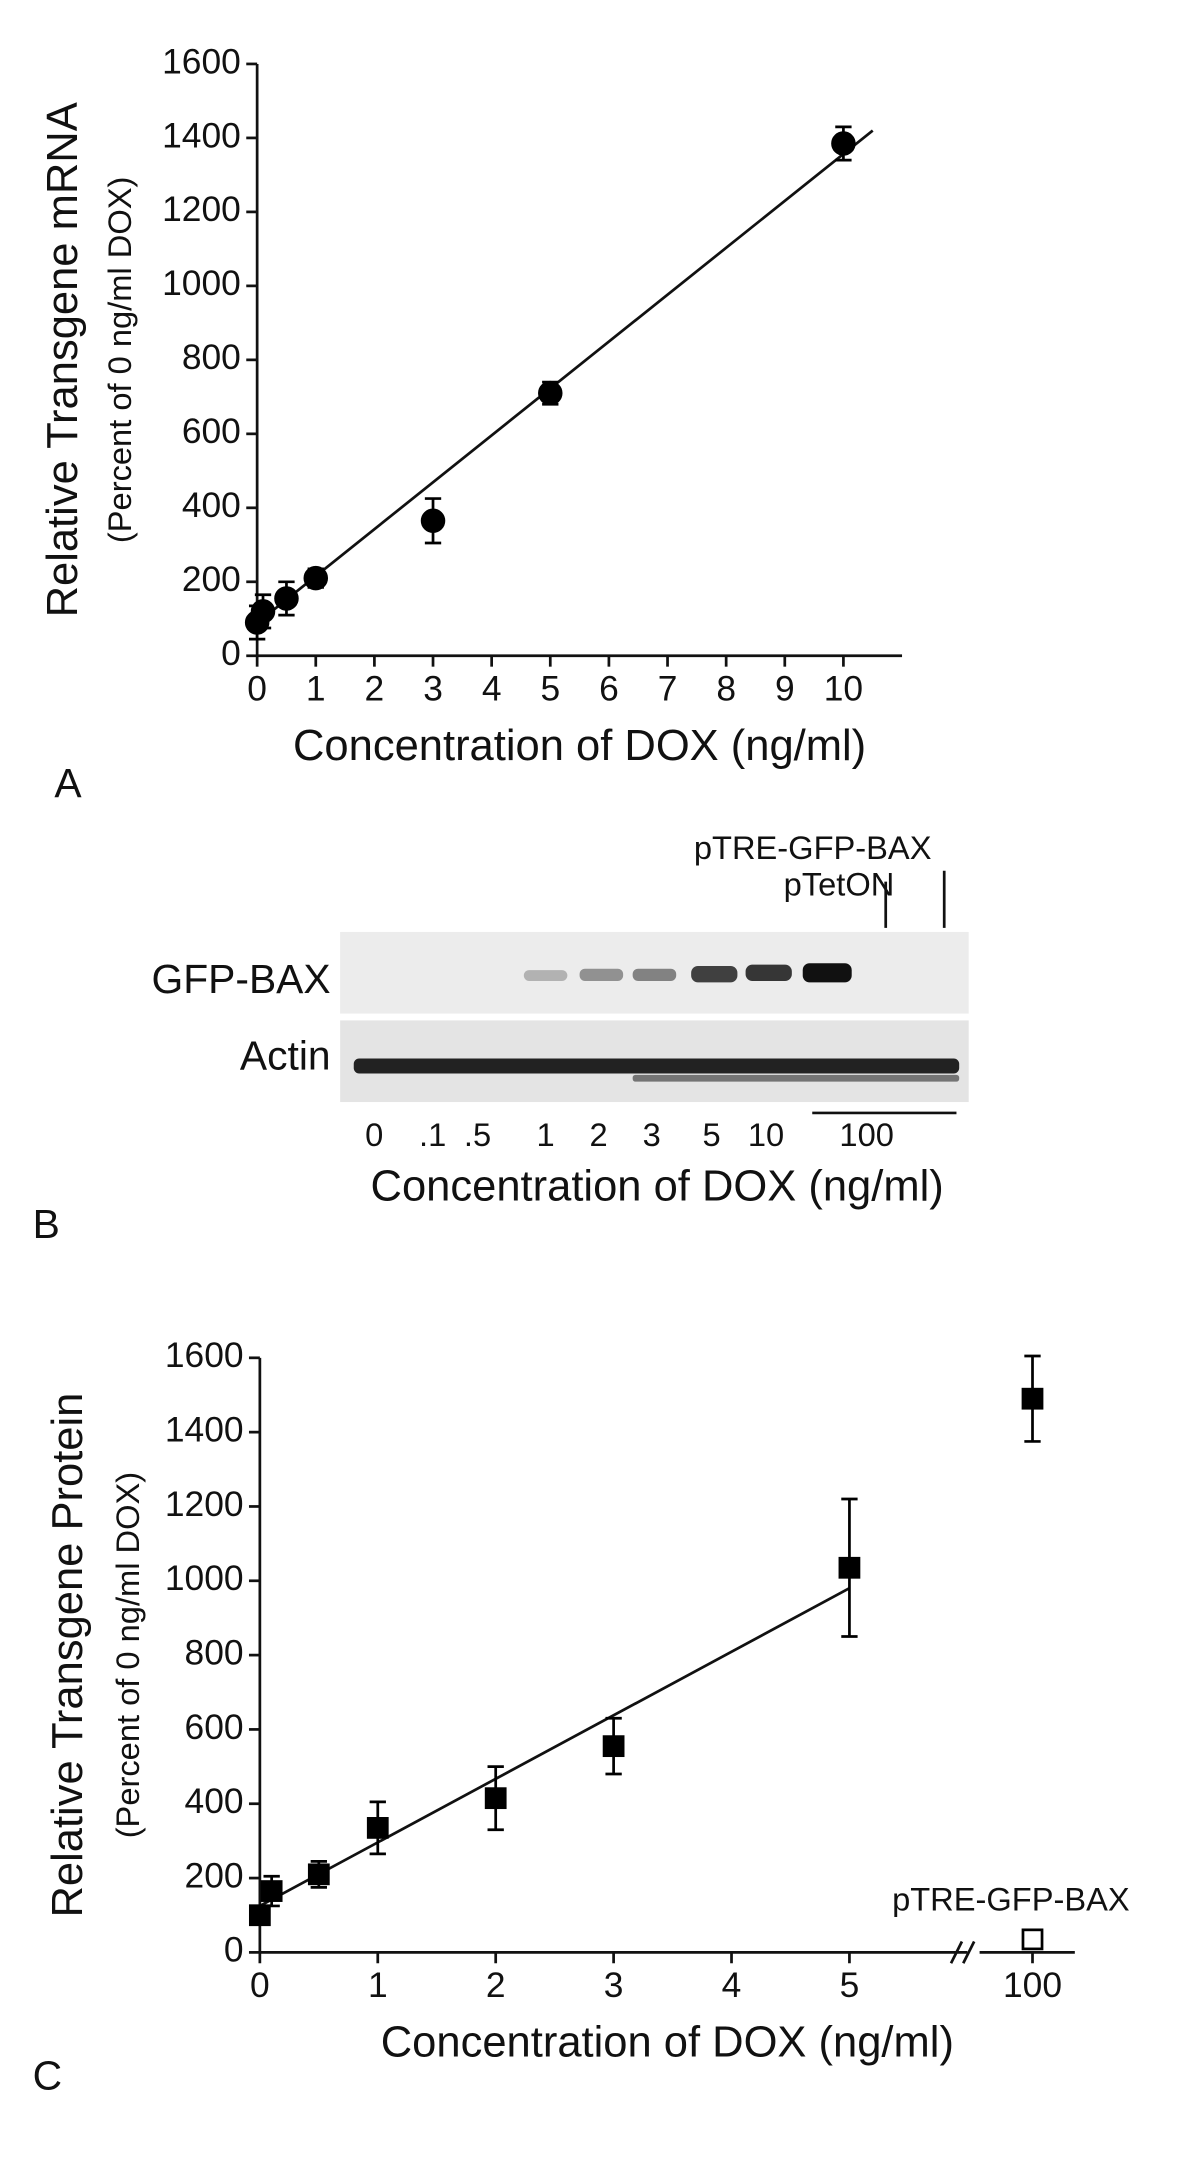  Describe the element at coordinates (766, 1134) in the screenshot. I see `lane-label: 10` at that location.